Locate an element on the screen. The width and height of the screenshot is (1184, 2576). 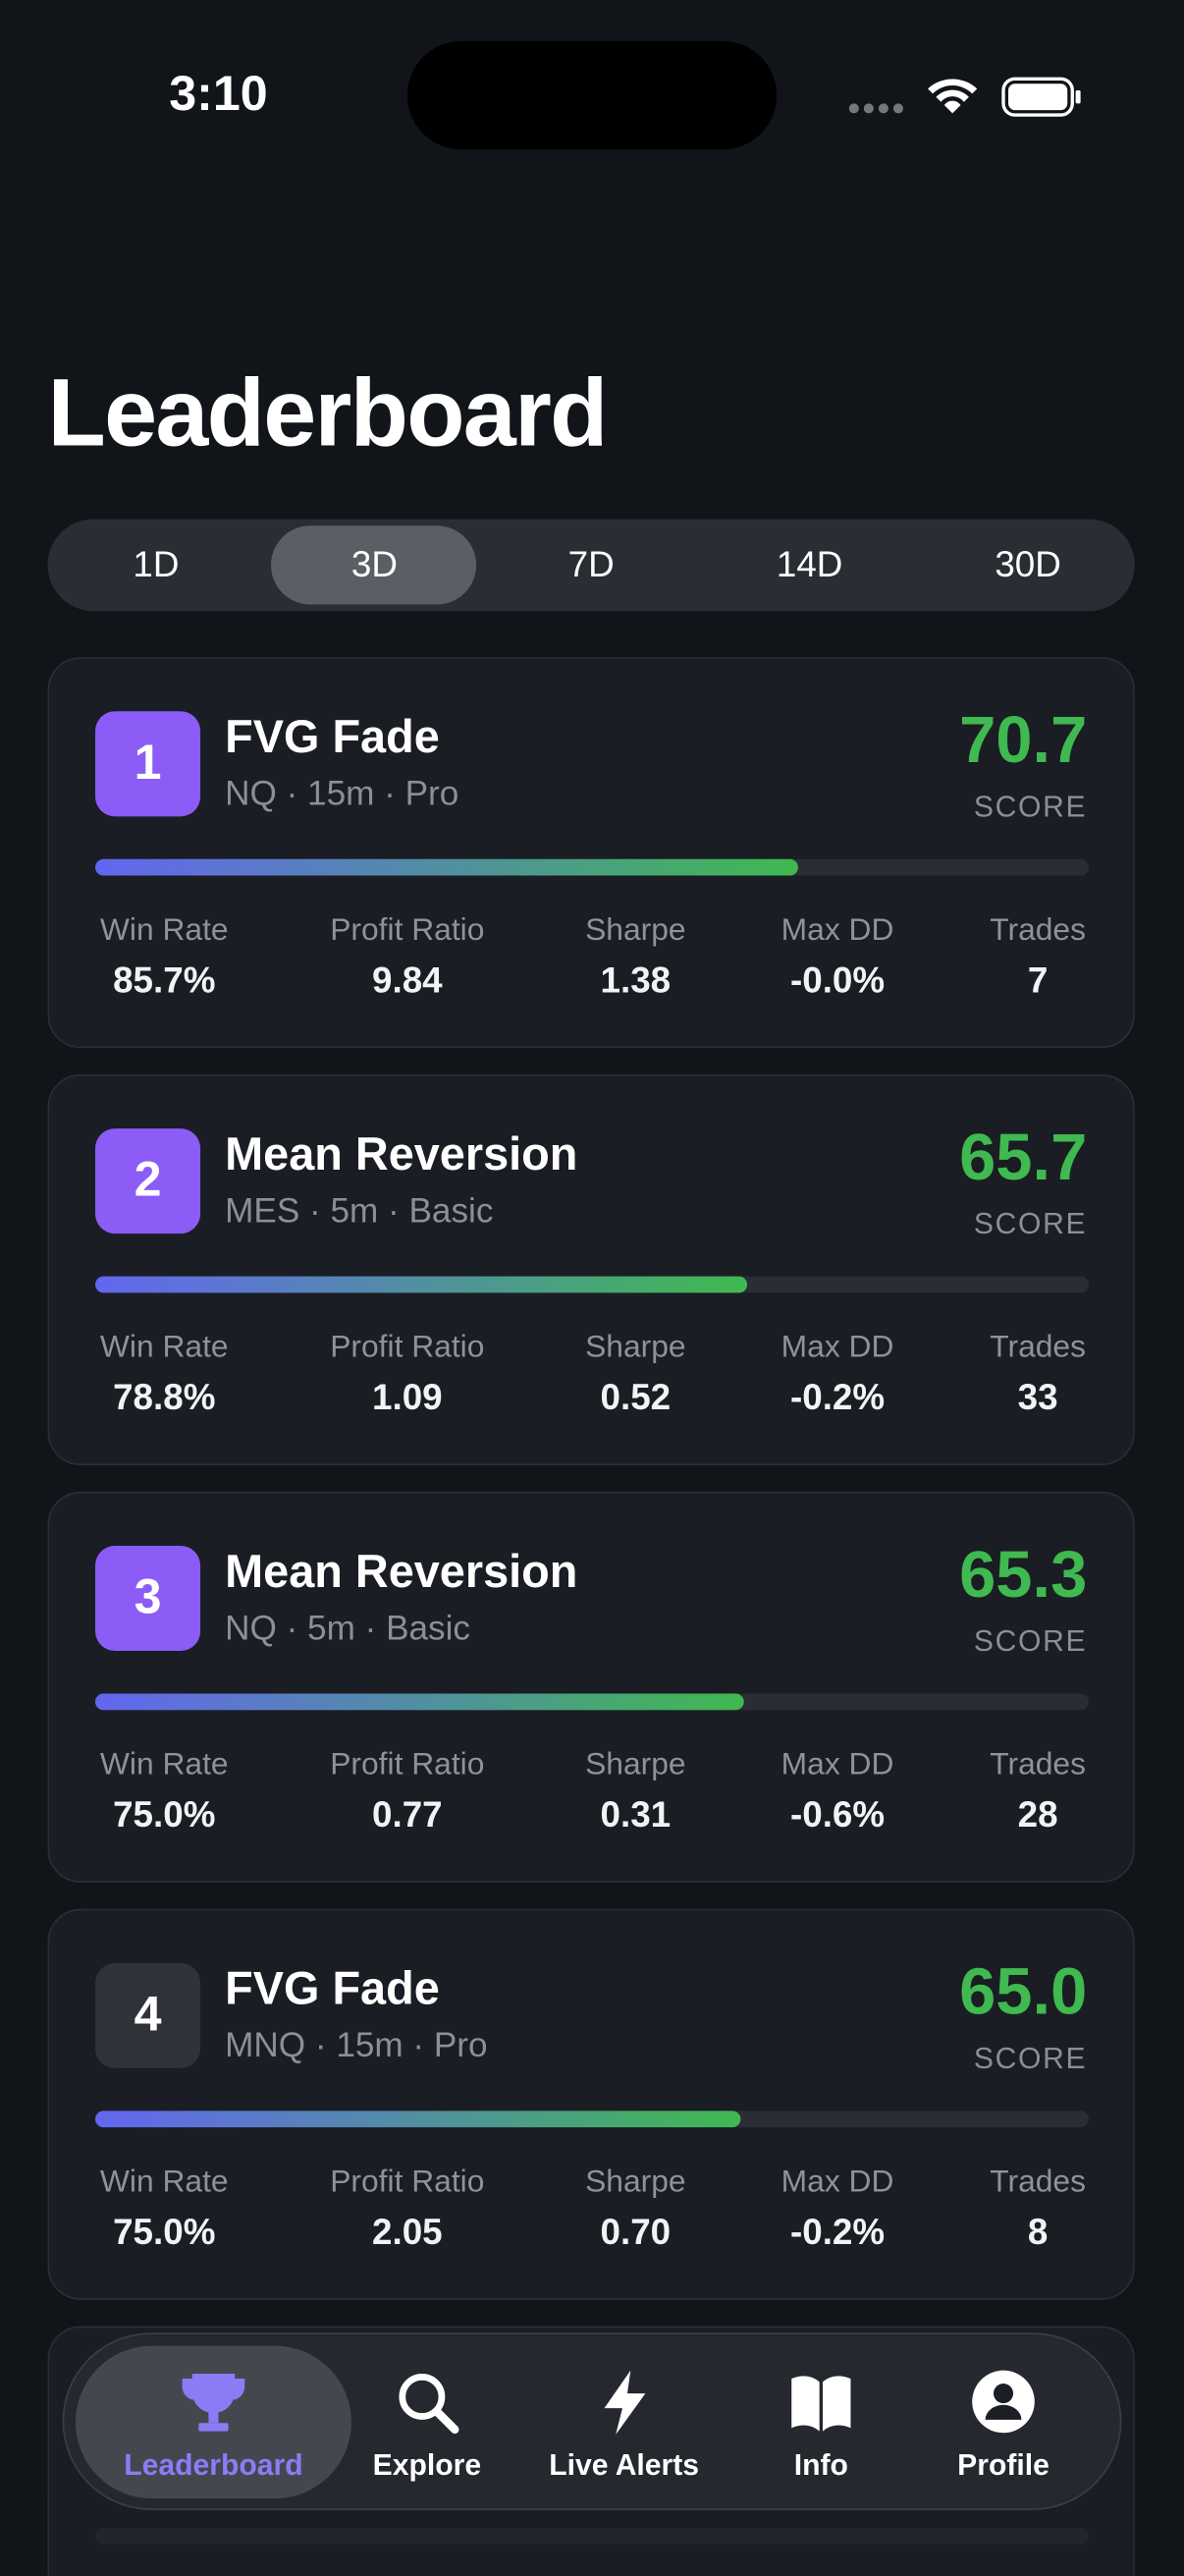
stat-value: -0.0% is located at coordinates (837, 980).